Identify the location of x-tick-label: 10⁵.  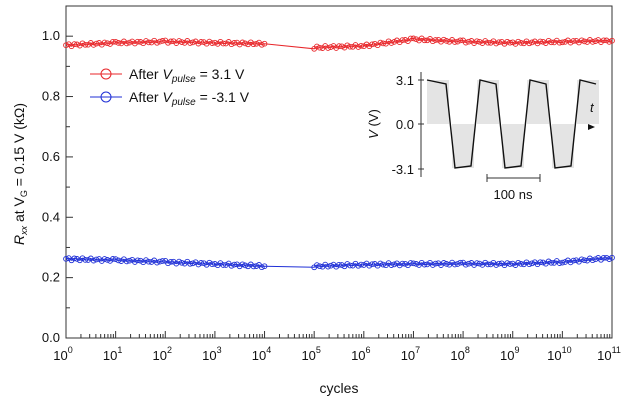
(310, 354).